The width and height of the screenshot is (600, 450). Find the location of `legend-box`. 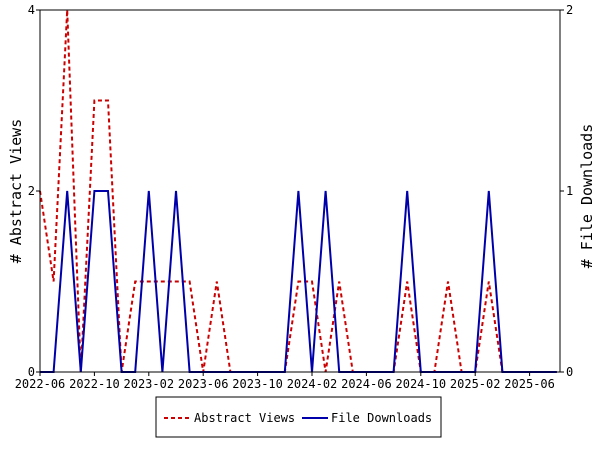

legend-box is located at coordinates (298, 417).